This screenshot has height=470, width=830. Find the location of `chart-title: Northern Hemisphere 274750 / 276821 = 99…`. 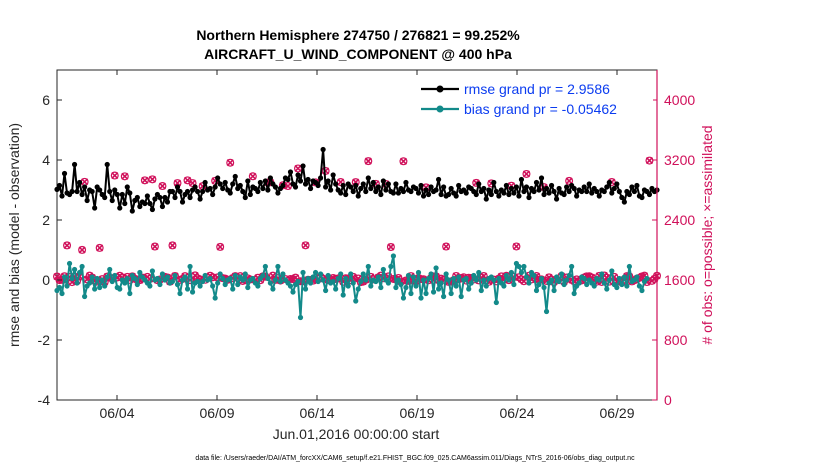

chart-title: Northern Hemisphere 274750 / 276821 = 99… is located at coordinates (358, 35).